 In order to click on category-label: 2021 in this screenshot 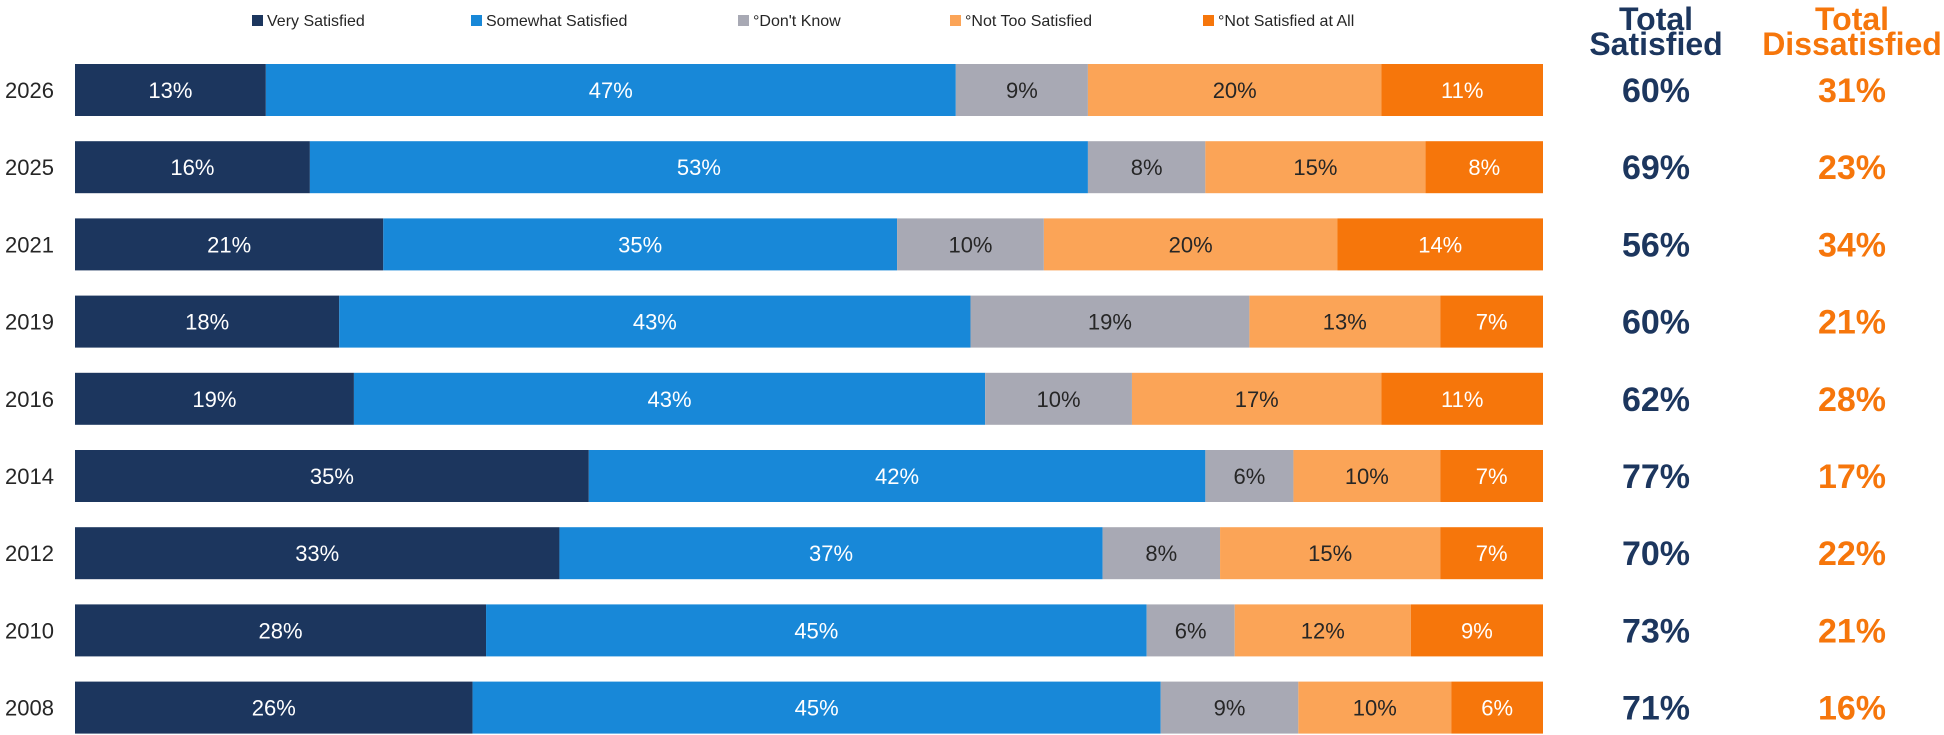, I will do `click(29, 244)`.